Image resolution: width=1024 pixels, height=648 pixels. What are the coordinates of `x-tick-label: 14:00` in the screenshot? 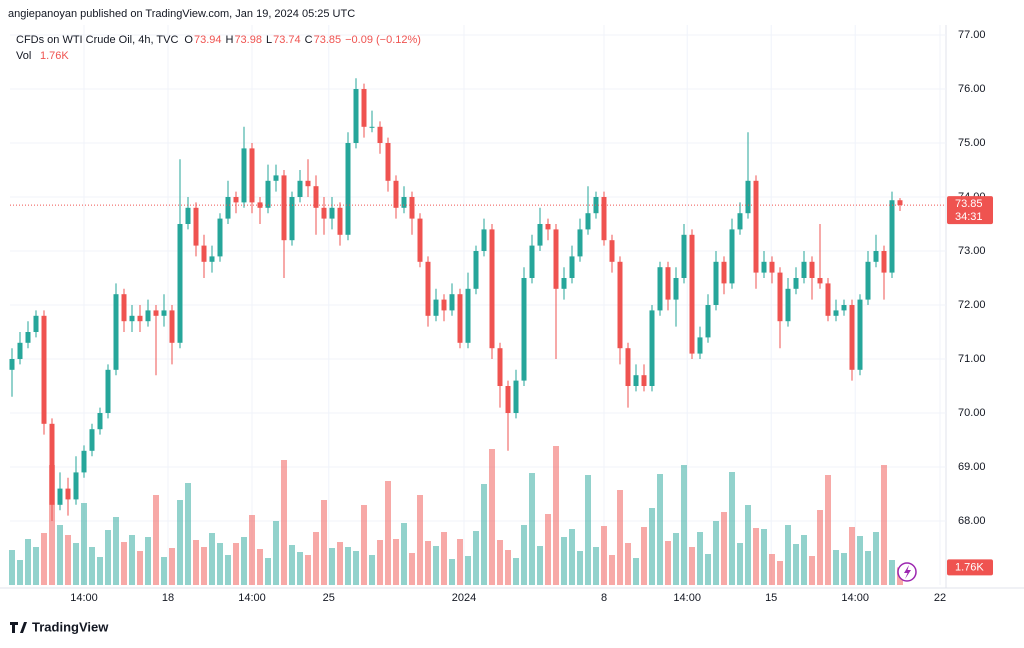 It's located at (252, 598).